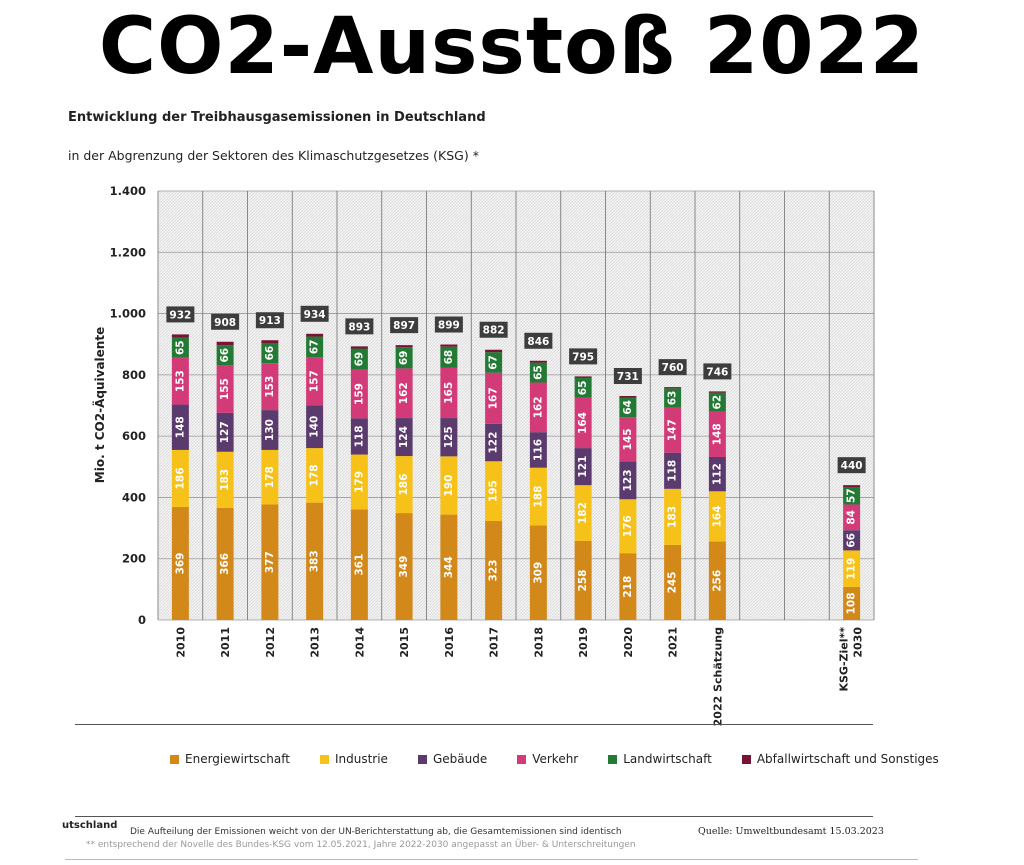 This screenshot has height=865, width=1024. I want to click on x-tick-label: 2018, so click(538, 642).